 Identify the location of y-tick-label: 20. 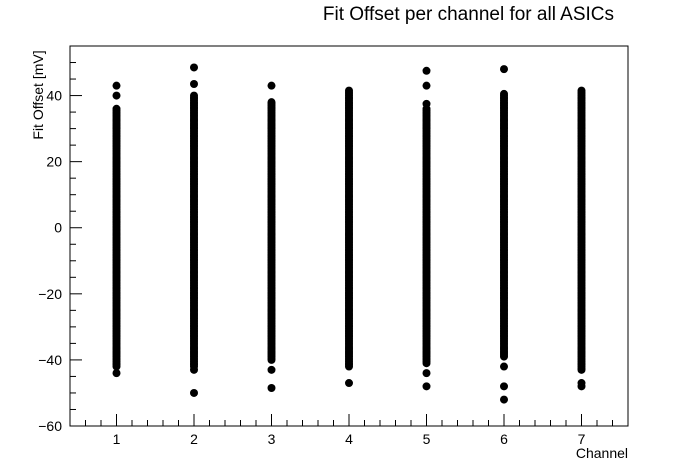
(54, 162).